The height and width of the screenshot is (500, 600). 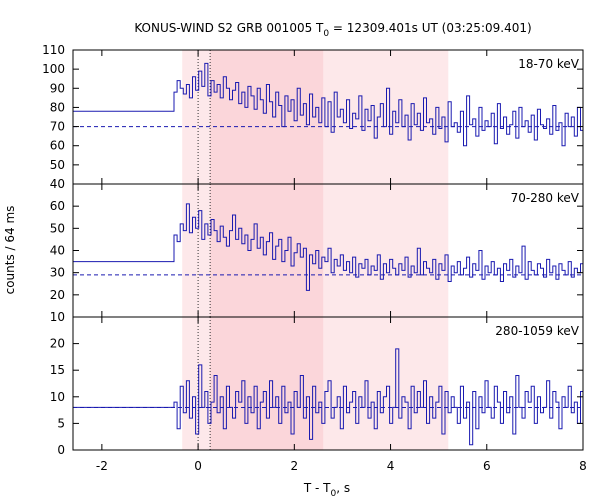 What do you see at coordinates (295, 466) in the screenshot?
I see `x-tick-label: 2` at bounding box center [295, 466].